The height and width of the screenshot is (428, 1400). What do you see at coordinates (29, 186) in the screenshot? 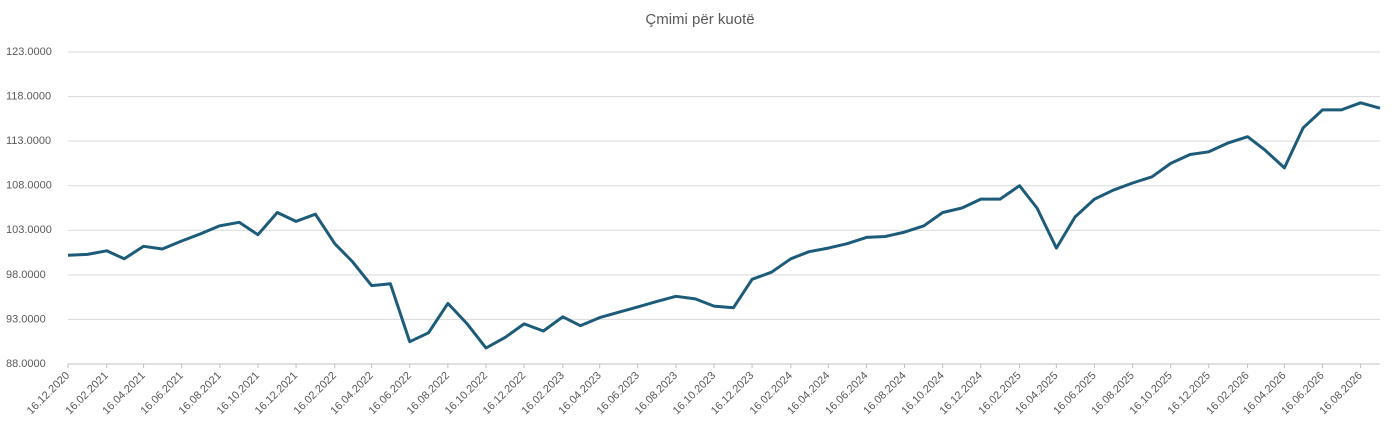
I see `y-tick-label: 108.0000` at bounding box center [29, 186].